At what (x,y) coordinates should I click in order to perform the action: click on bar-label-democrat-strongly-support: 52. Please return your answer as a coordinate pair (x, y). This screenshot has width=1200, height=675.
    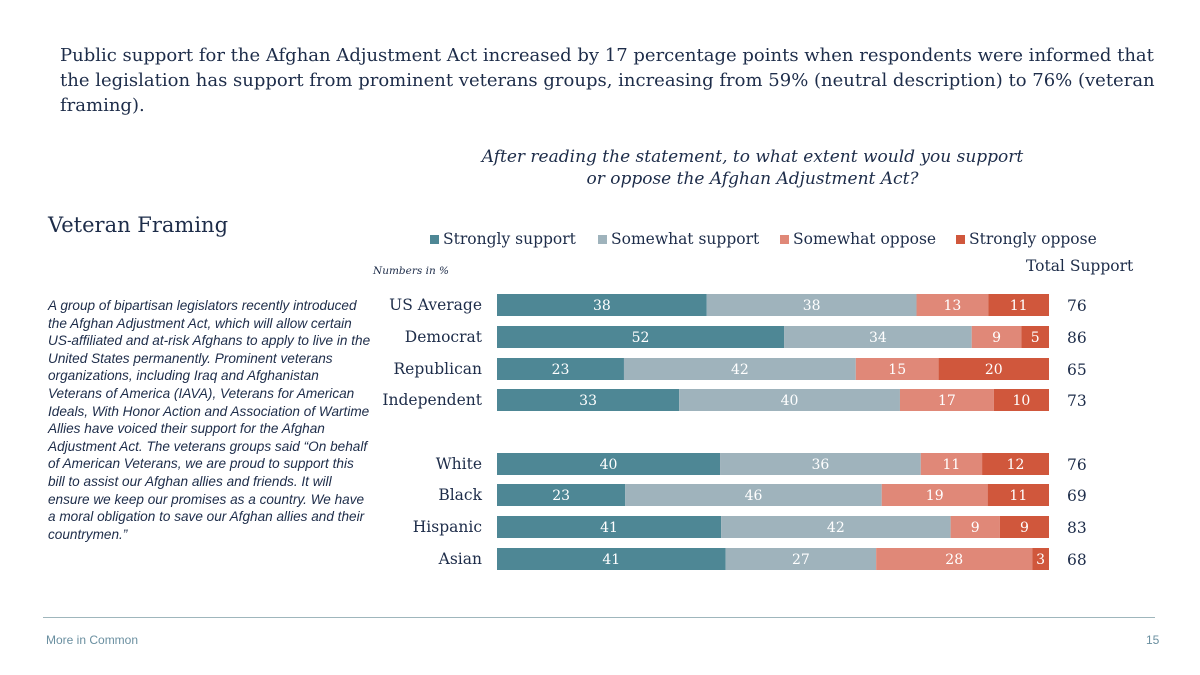
    Looking at the image, I should click on (641, 338).